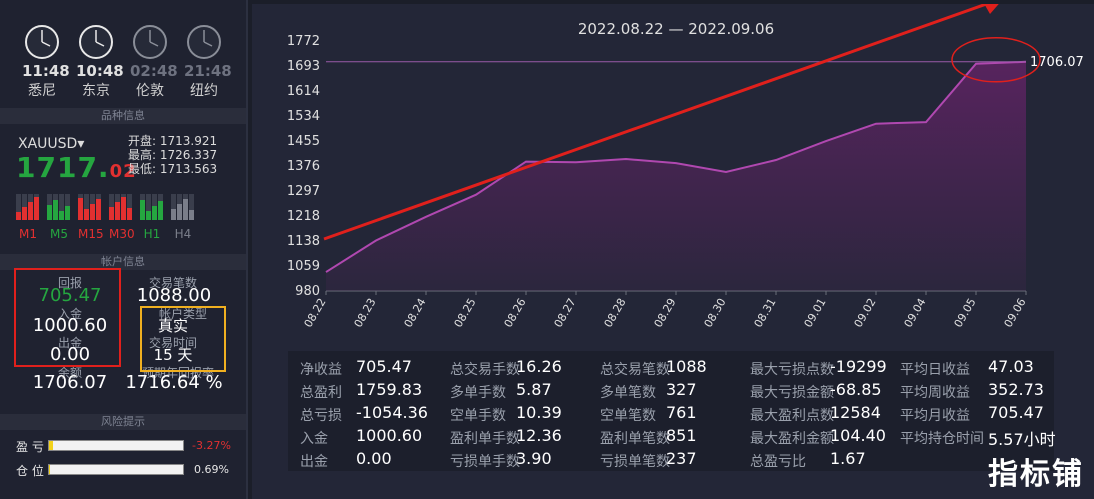  I want to click on pnl-label: 盈 亏, so click(30, 447).